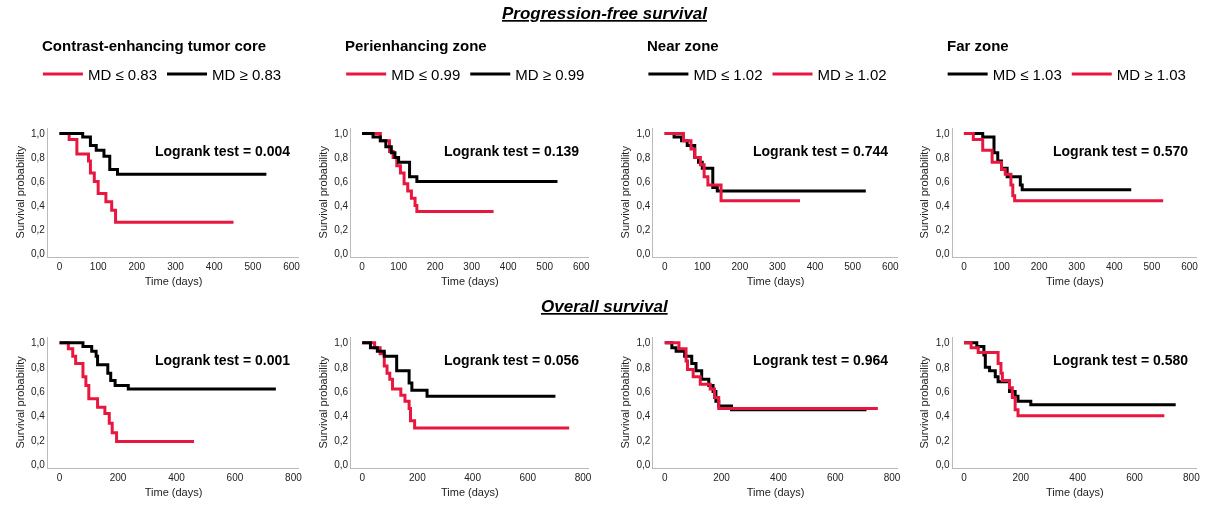  What do you see at coordinates (821, 151) in the screenshot?
I see `annotation: Logrank test = 0.744` at bounding box center [821, 151].